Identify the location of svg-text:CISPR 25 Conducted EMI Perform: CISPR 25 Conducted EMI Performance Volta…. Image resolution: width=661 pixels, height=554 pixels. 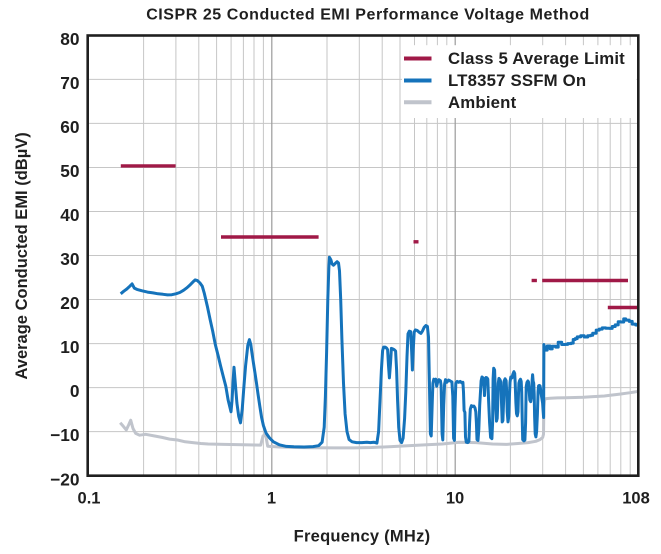
(368, 15).